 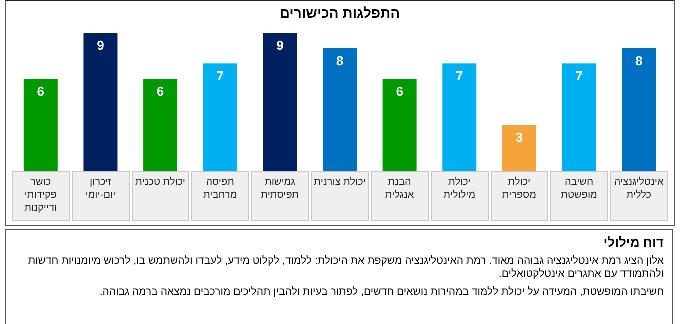 I want to click on x-tick-label: תפיסה מרחבית, so click(x=220, y=196).